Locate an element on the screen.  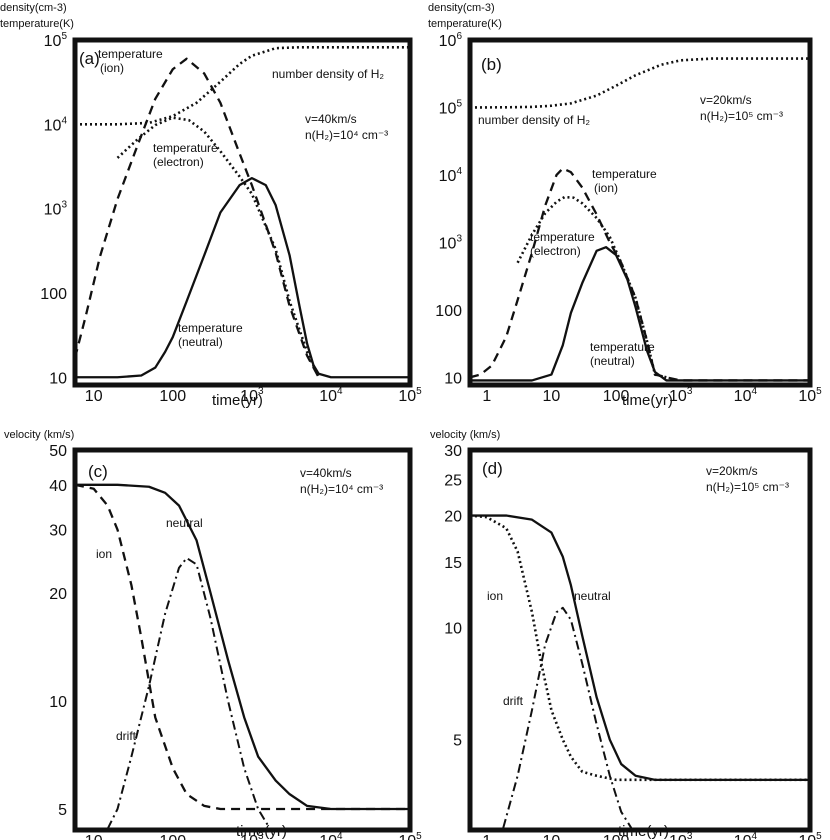
series-ion is located at coordinates (640, 648).